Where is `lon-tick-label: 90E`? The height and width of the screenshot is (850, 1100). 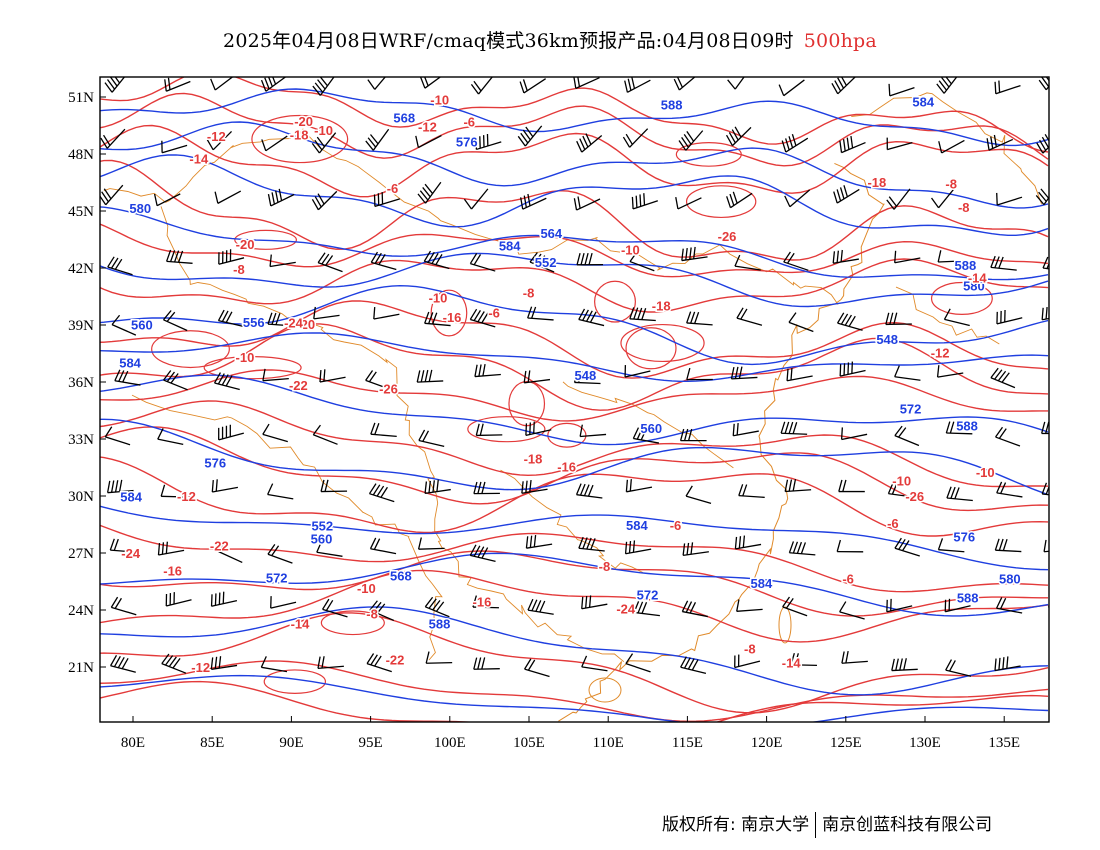 lon-tick-label: 90E is located at coordinates (291, 743).